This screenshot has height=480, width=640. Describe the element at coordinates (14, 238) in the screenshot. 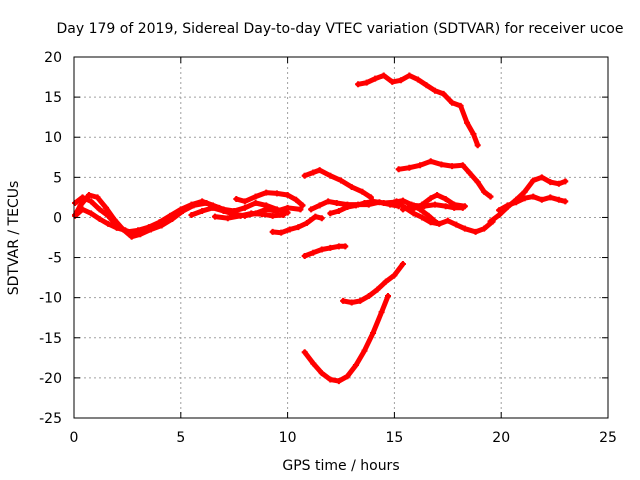

I see `y-axis-label: SDTVAR / TECUs` at that location.